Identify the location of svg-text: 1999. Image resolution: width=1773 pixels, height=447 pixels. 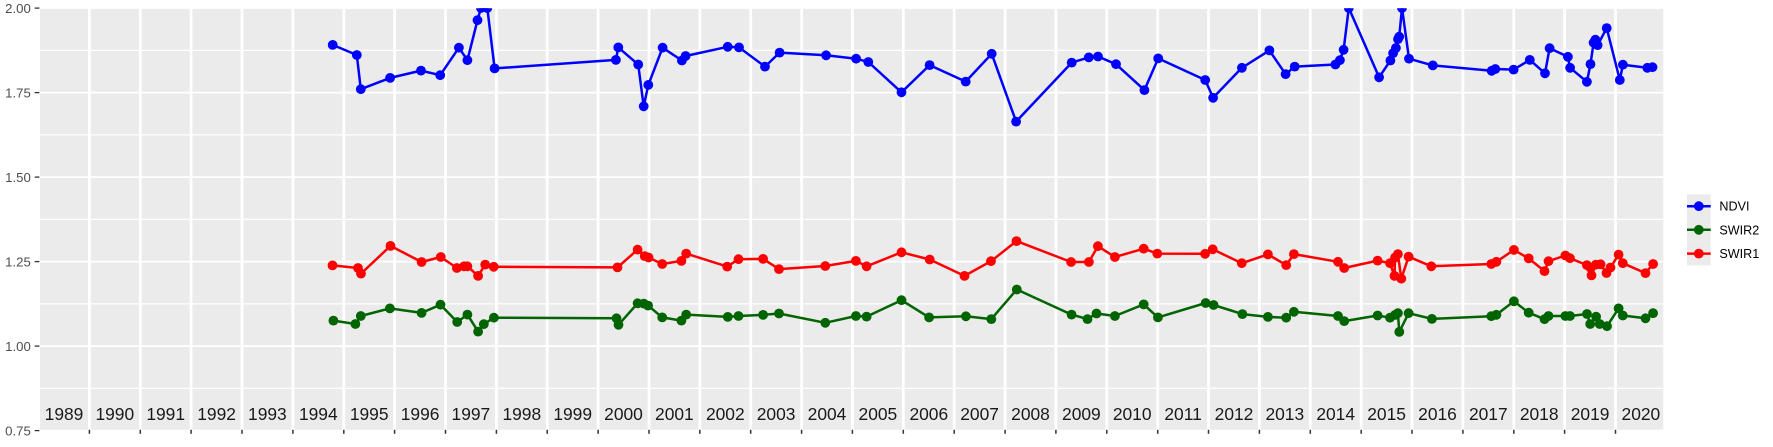
(572, 414).